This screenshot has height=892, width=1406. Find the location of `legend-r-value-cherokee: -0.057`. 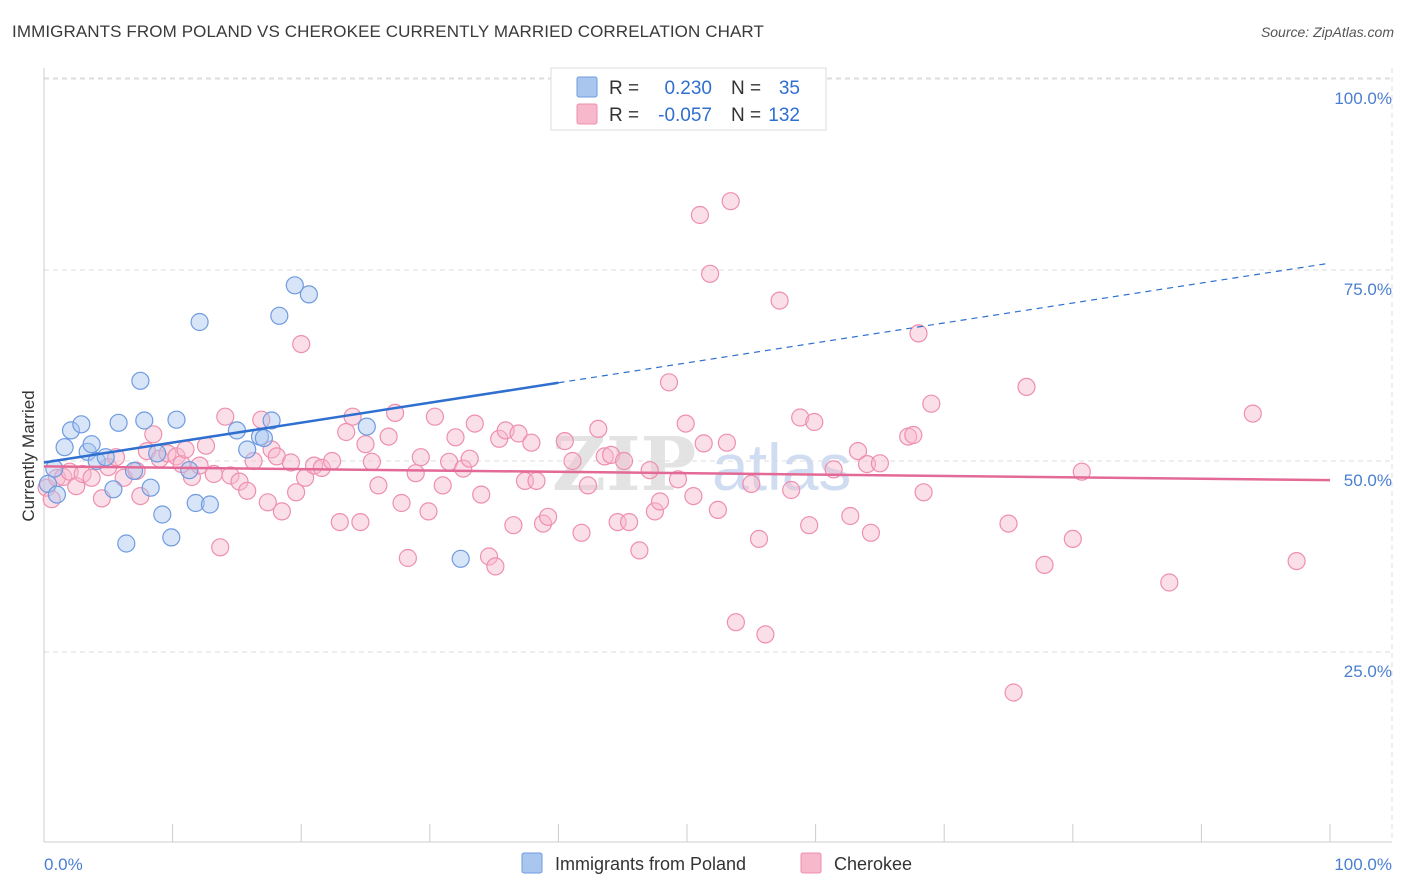

legend-r-value-cherokee: -0.057 is located at coordinates (685, 115).